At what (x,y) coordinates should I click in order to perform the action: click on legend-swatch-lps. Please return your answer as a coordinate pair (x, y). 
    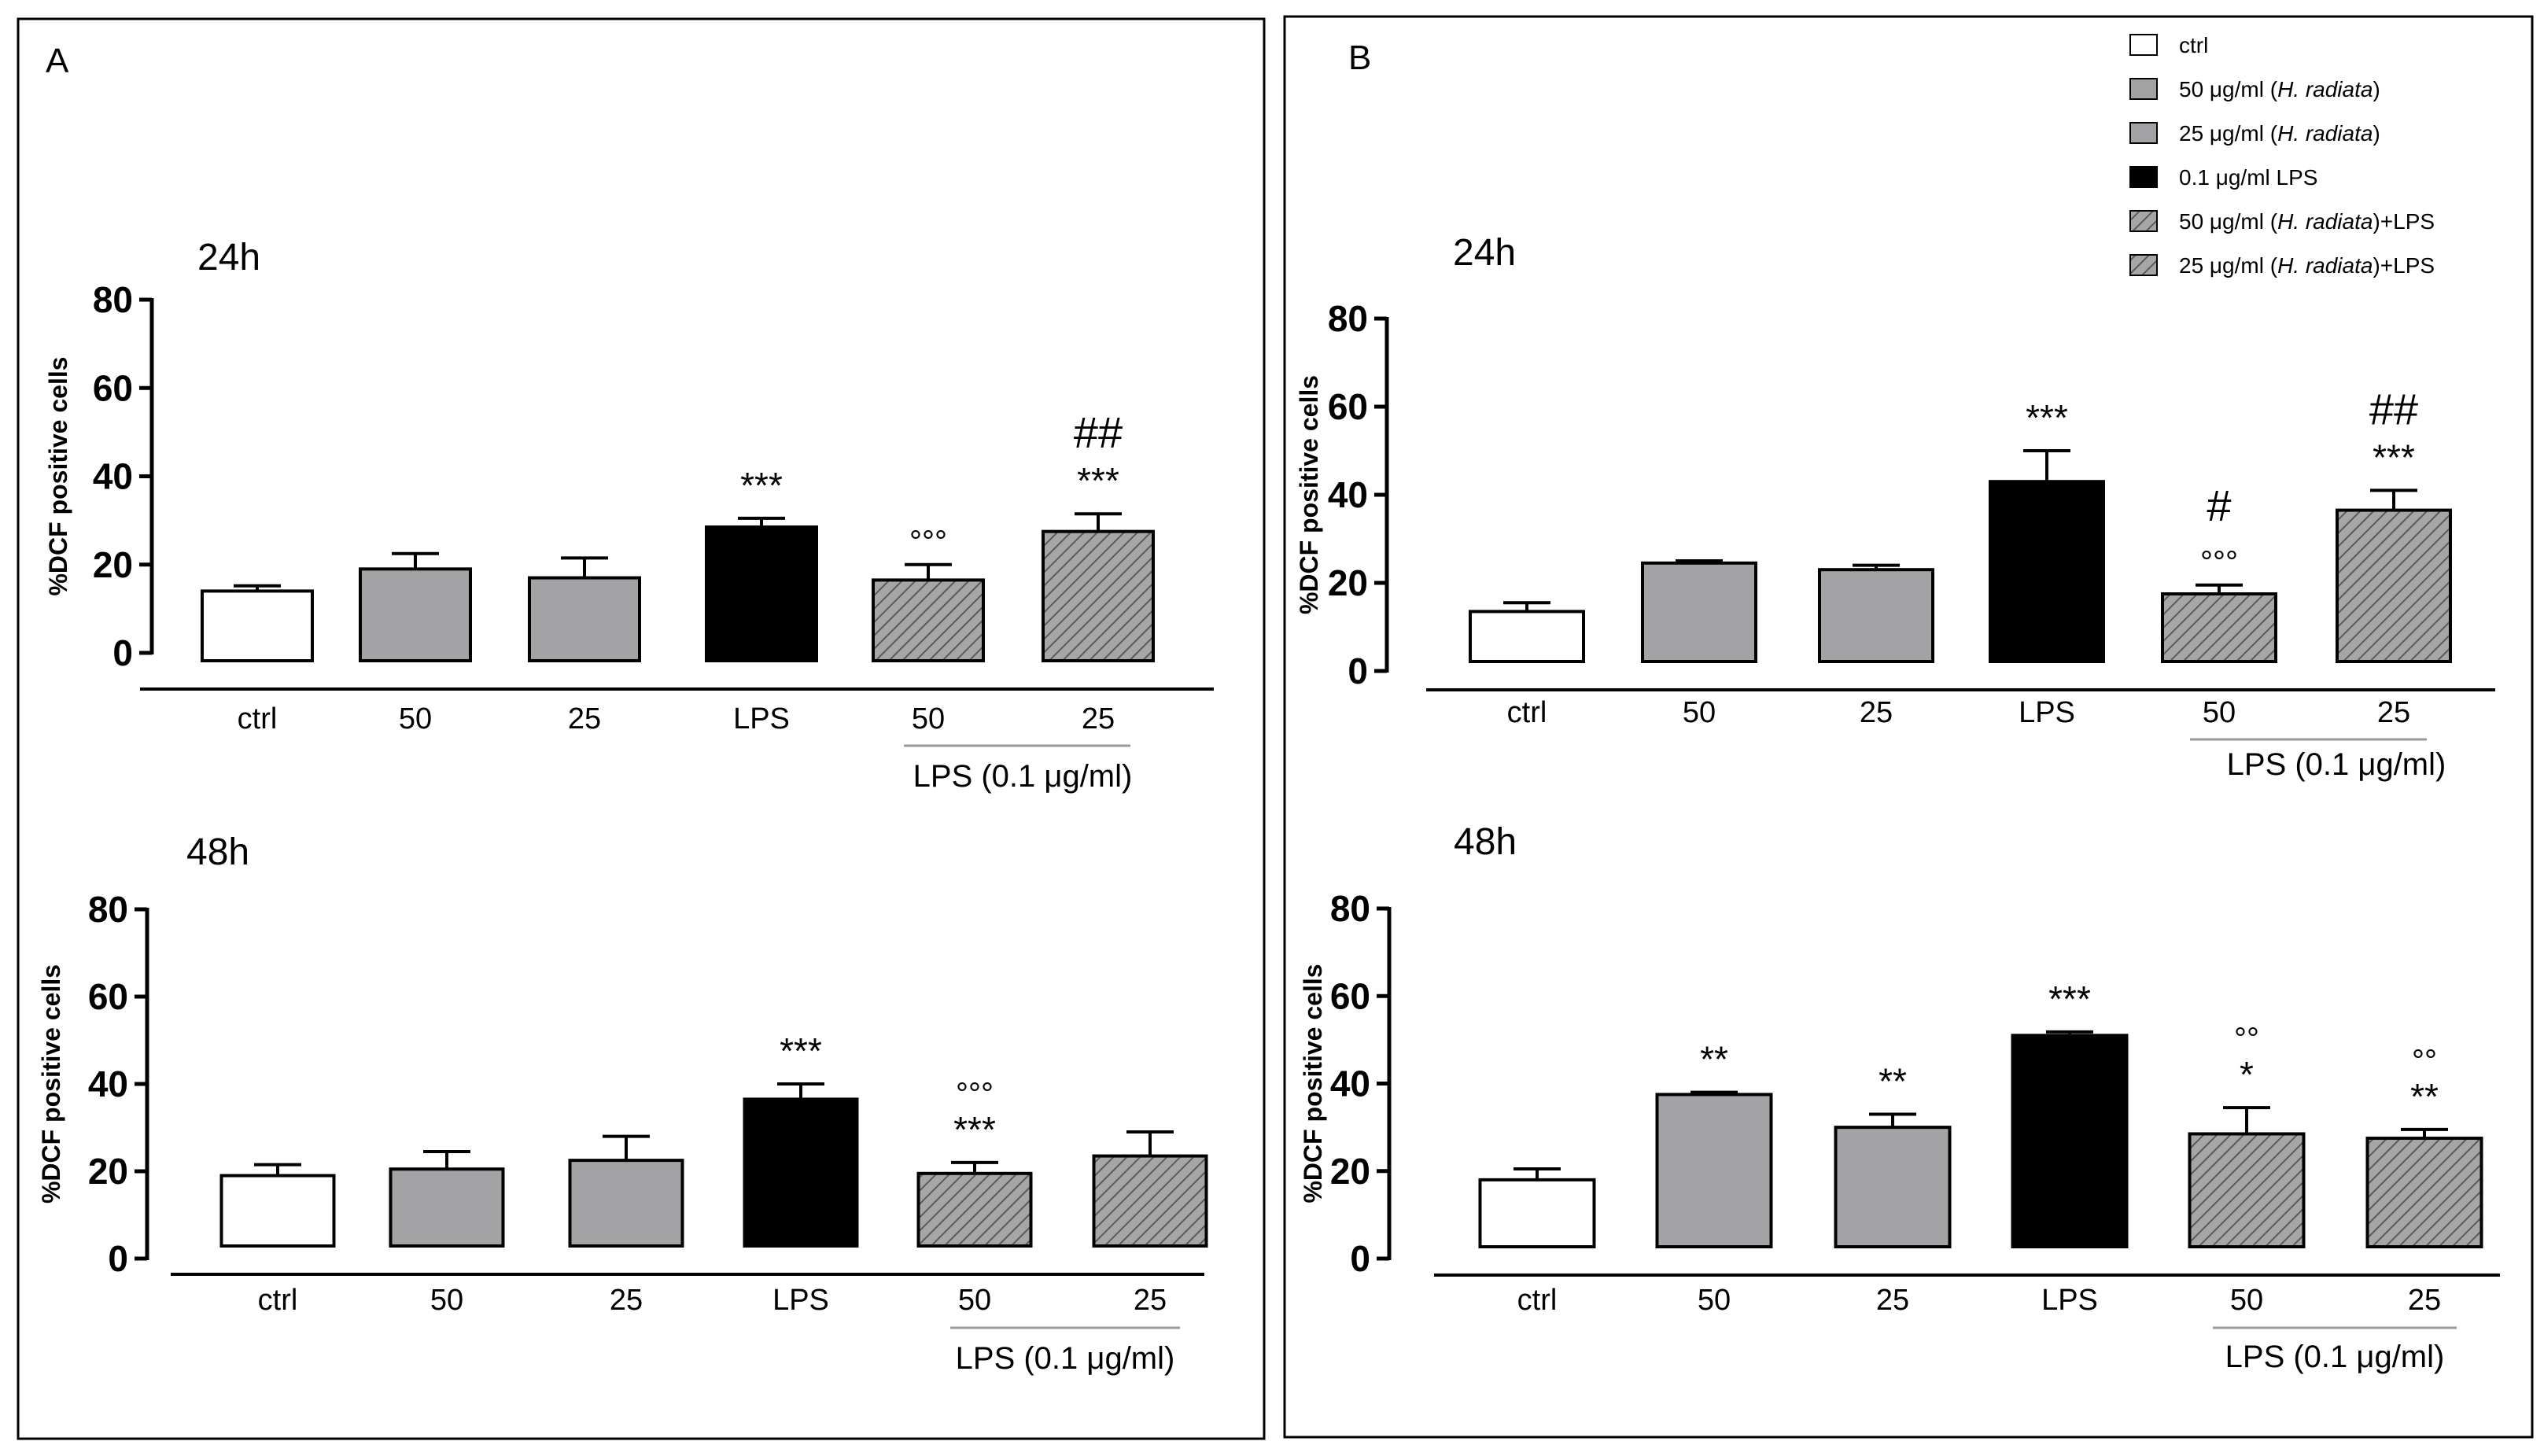
    Looking at the image, I should click on (2143, 177).